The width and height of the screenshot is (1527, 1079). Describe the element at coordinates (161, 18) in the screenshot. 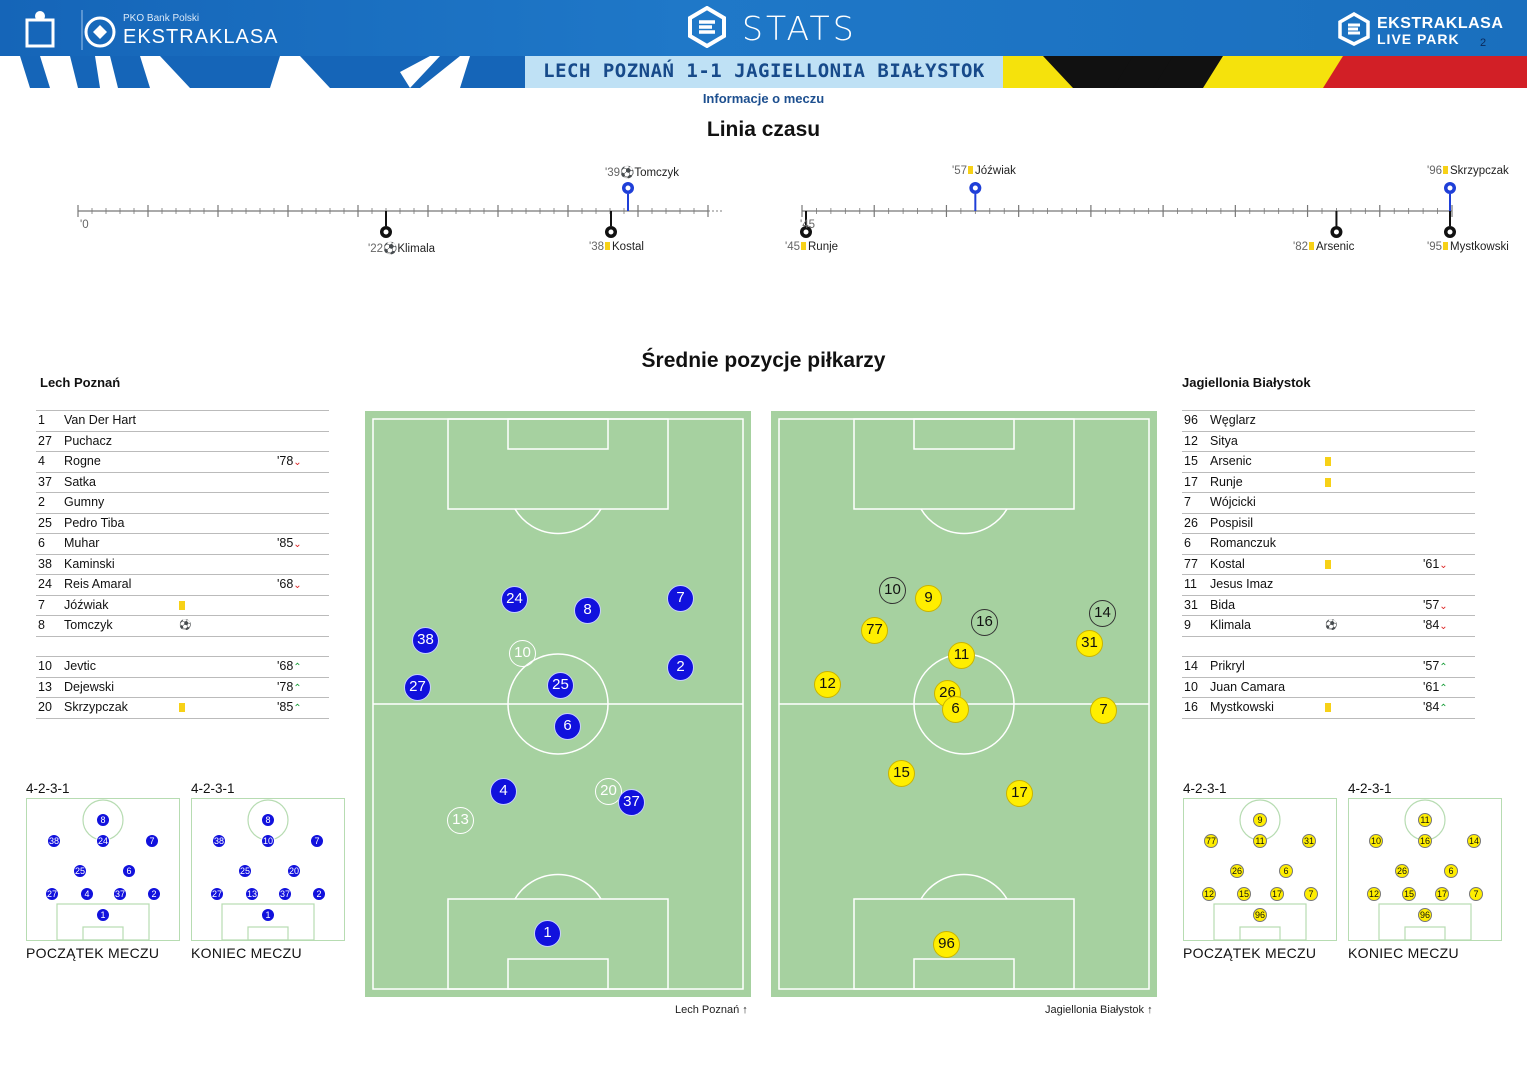

I see `sponsor-label: PKO Bank Polski` at that location.